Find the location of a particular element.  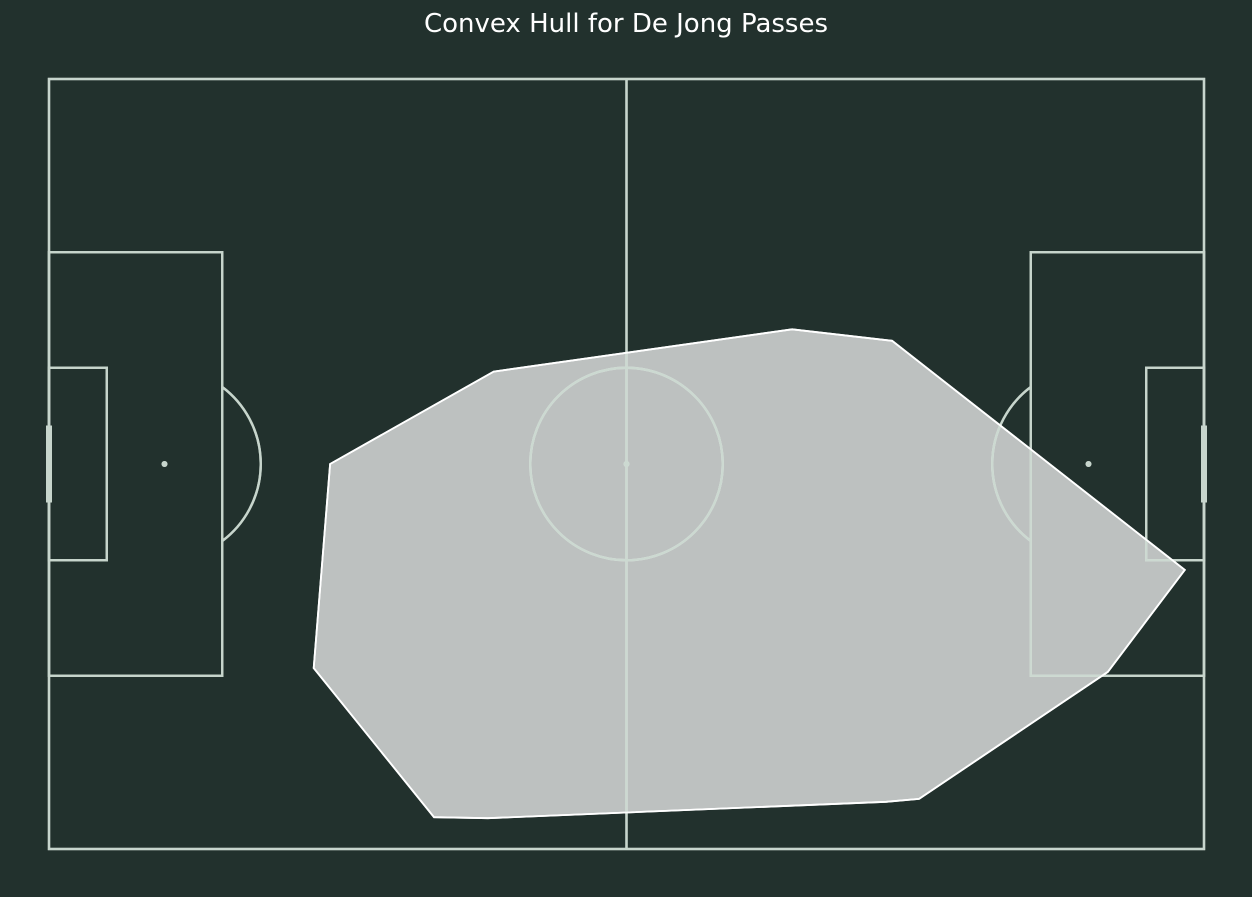

chart-title: Convex Hull for De Jong Passes is located at coordinates (626, 24).